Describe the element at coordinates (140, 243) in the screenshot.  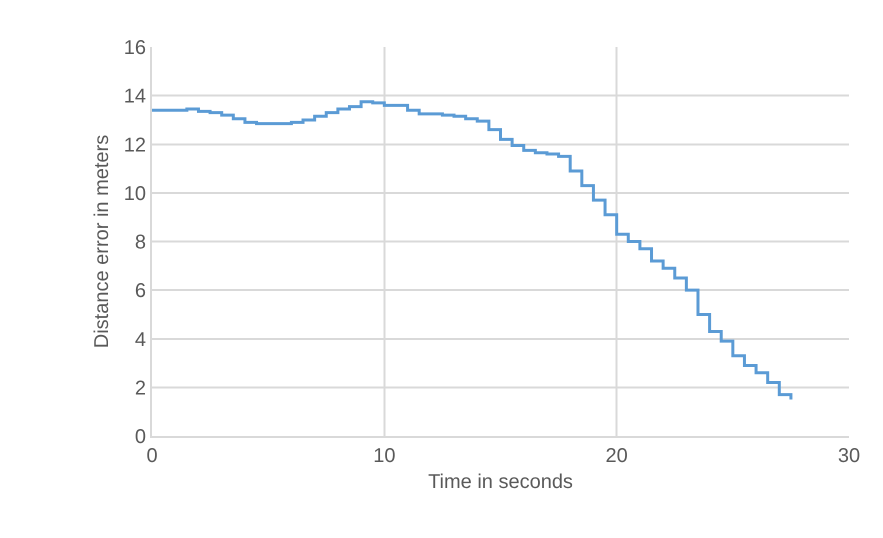
I see `y-tick-label: 8` at that location.